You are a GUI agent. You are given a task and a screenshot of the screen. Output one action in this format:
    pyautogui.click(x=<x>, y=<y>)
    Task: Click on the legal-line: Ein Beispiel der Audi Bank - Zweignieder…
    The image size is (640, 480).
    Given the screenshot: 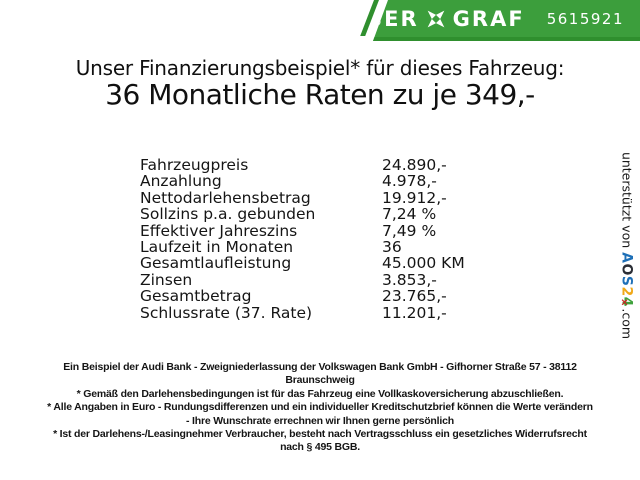 What is the action you would take?
    pyautogui.click(x=320, y=367)
    